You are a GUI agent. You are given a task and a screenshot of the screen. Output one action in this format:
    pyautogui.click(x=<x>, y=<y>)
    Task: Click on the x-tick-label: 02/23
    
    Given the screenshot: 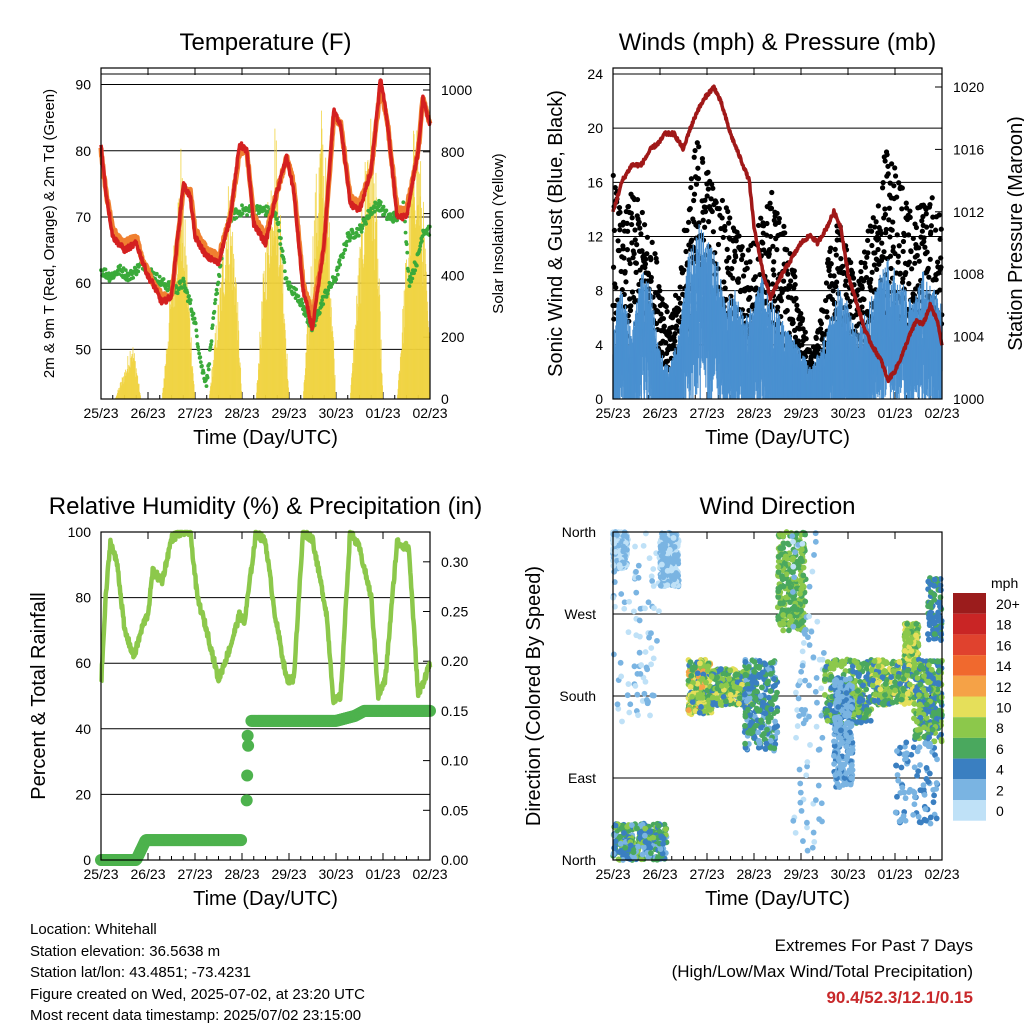 What is the action you would take?
    pyautogui.click(x=429, y=874)
    